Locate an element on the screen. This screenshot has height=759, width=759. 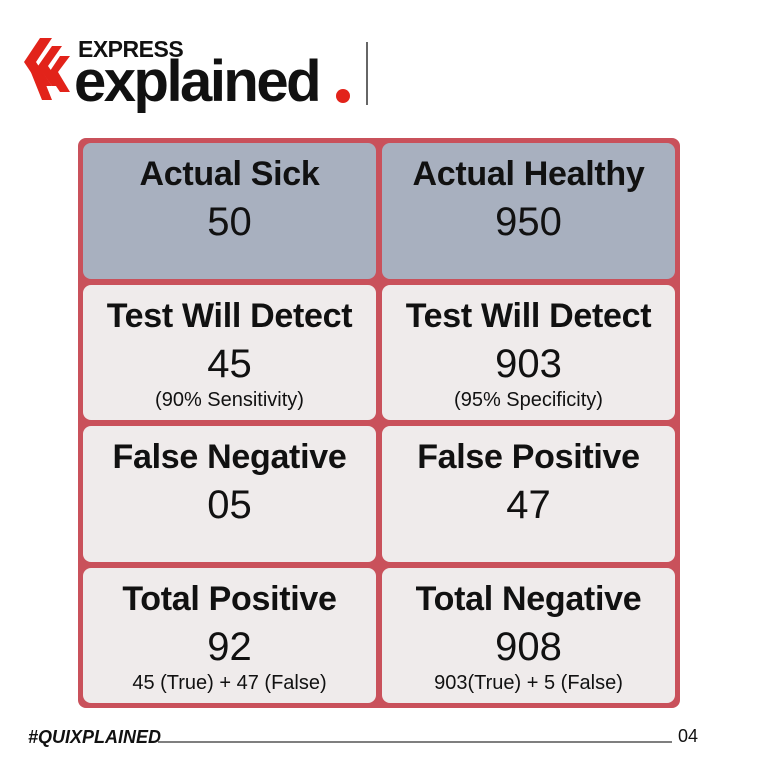
cell-value: 47 is located at coordinates (528, 505).